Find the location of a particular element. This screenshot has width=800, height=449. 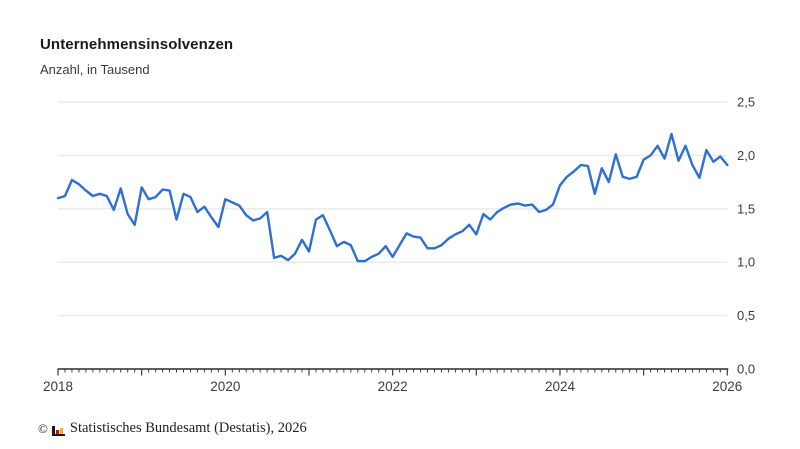

logo-baseline is located at coordinates (58, 434).